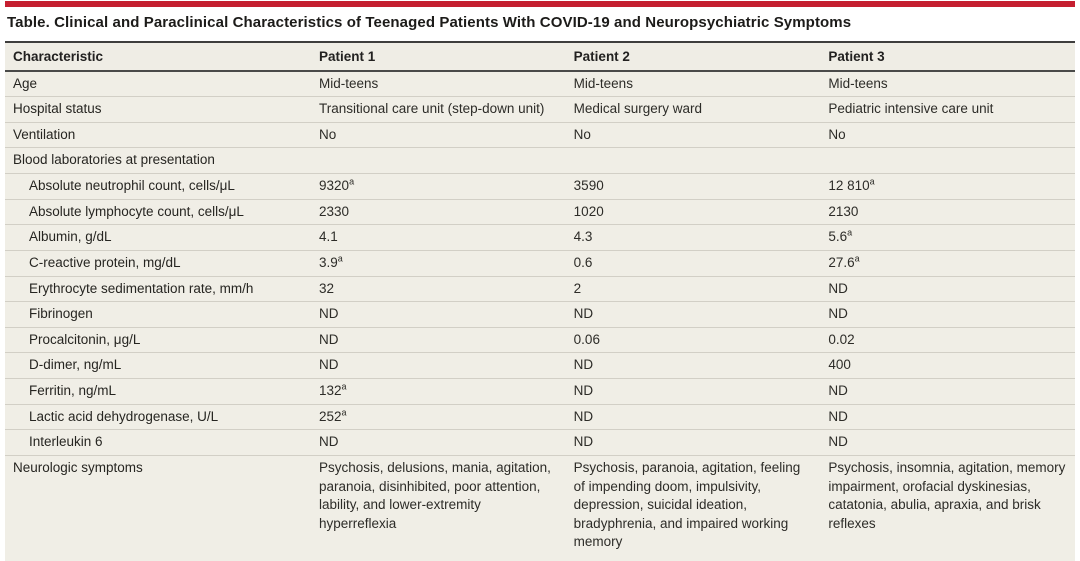 This screenshot has height=561, width=1080. Describe the element at coordinates (158, 186) in the screenshot. I see `characteristic-cell: Absolute neutrophil count, cells/μL` at that location.